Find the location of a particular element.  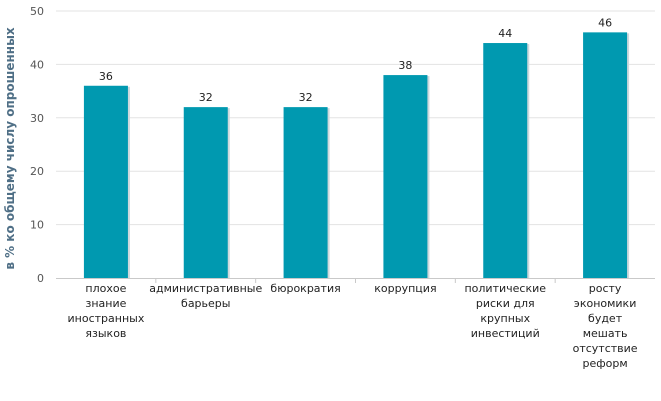

x-category-label: коррупция is located at coordinates (405, 288).